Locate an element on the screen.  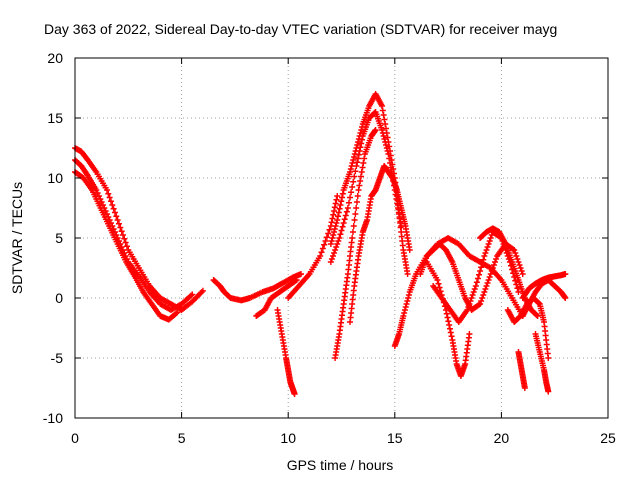
y-tick-label: 5 is located at coordinates (59, 238).